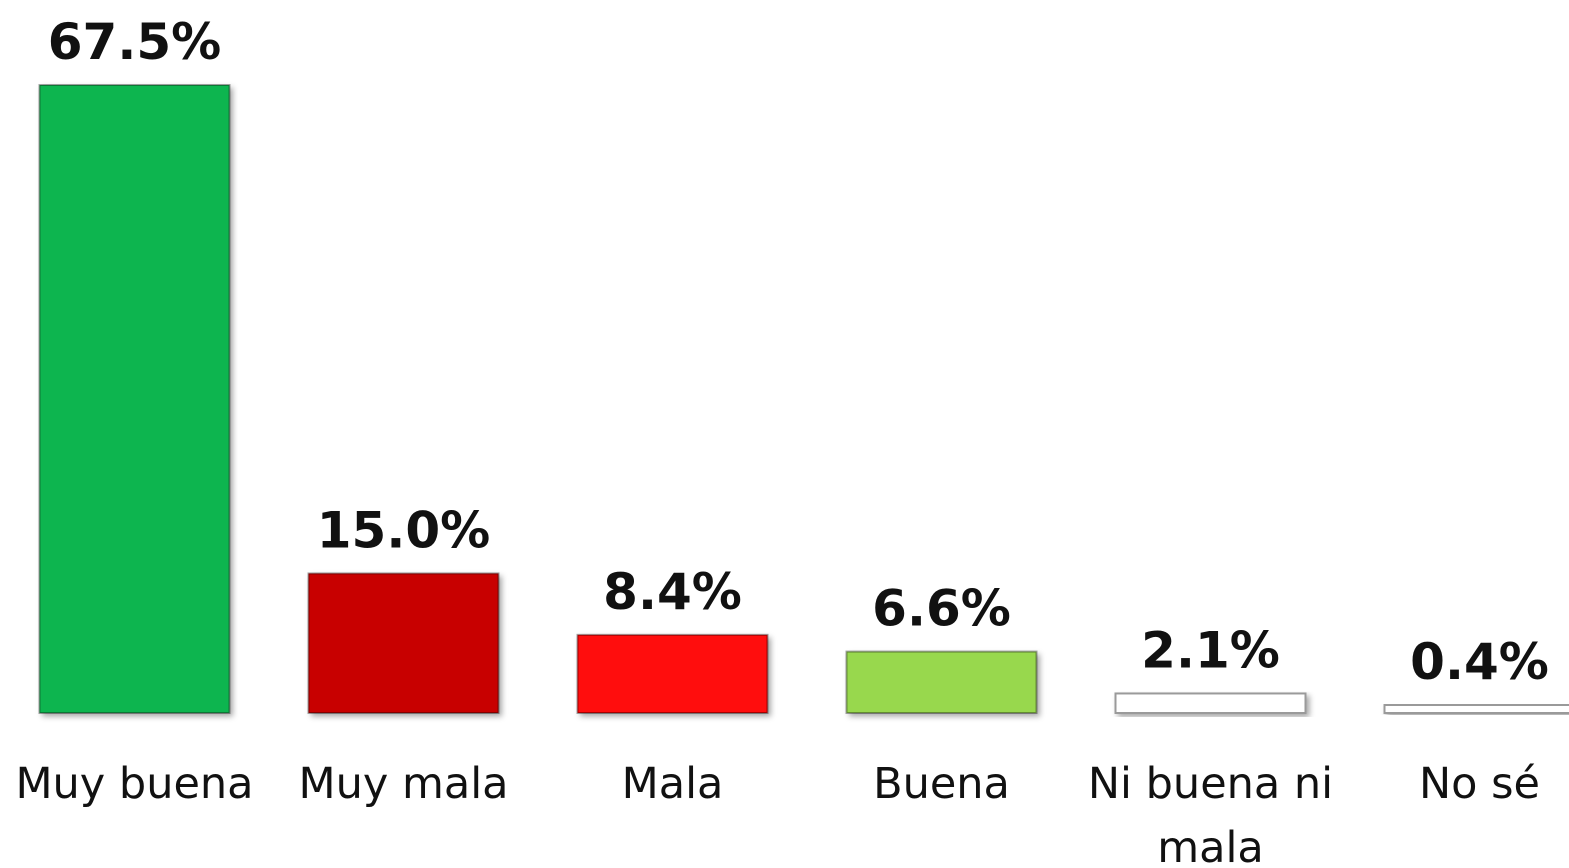  What do you see at coordinates (1210, 650) in the screenshot?
I see `value-label: 2.1%` at bounding box center [1210, 650].